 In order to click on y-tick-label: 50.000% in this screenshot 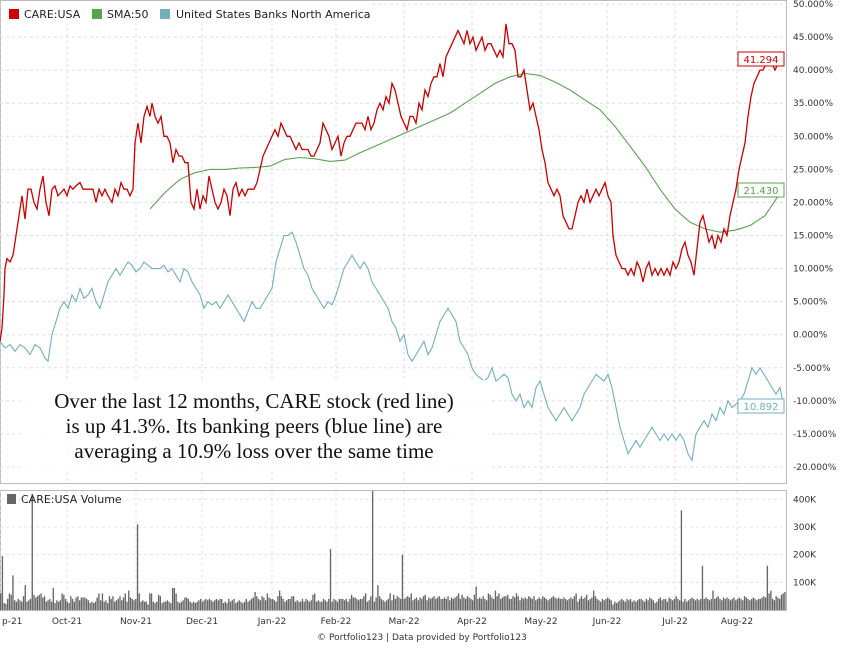, I will do `click(813, 5)`.